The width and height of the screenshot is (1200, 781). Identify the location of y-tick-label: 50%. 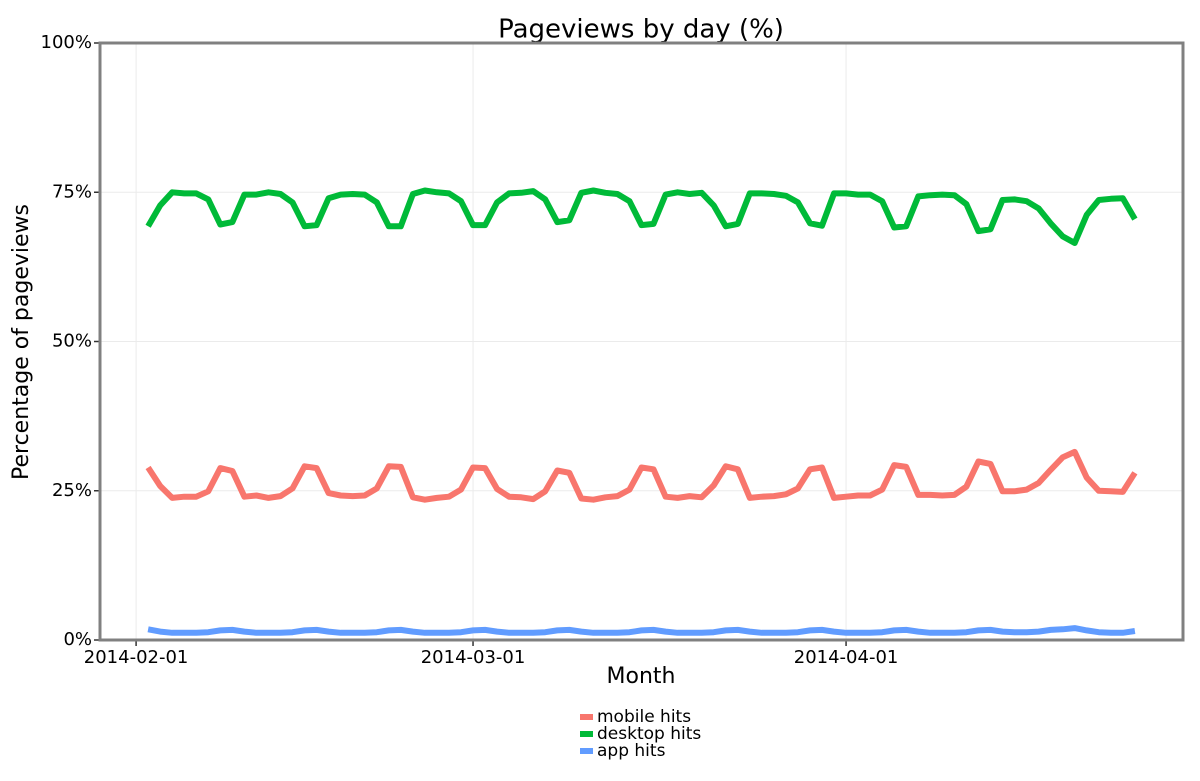
(72, 341).